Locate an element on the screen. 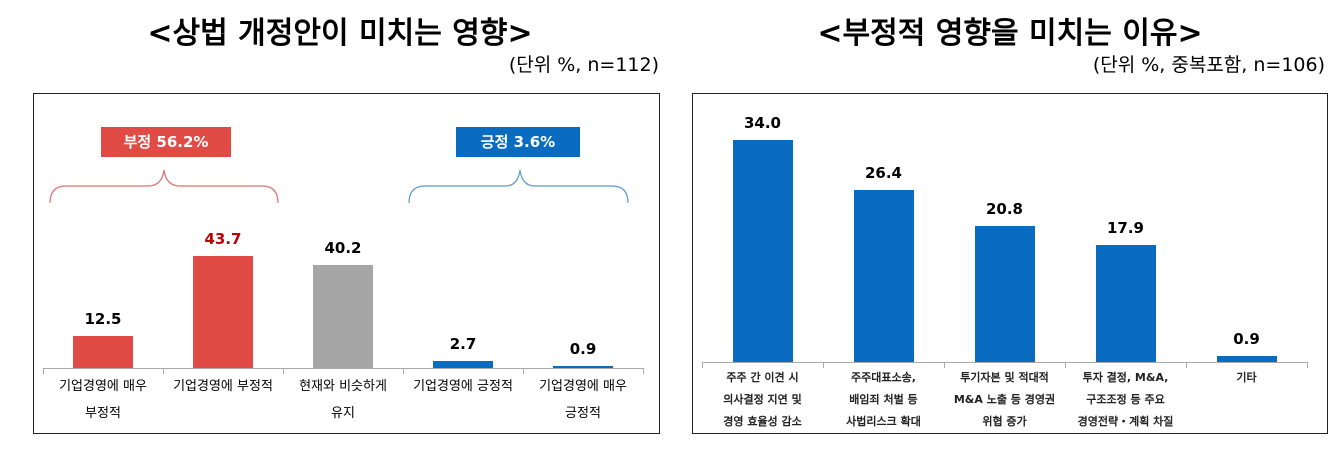 This screenshot has width=1337, height=463. positive-brace is located at coordinates (518, 186).